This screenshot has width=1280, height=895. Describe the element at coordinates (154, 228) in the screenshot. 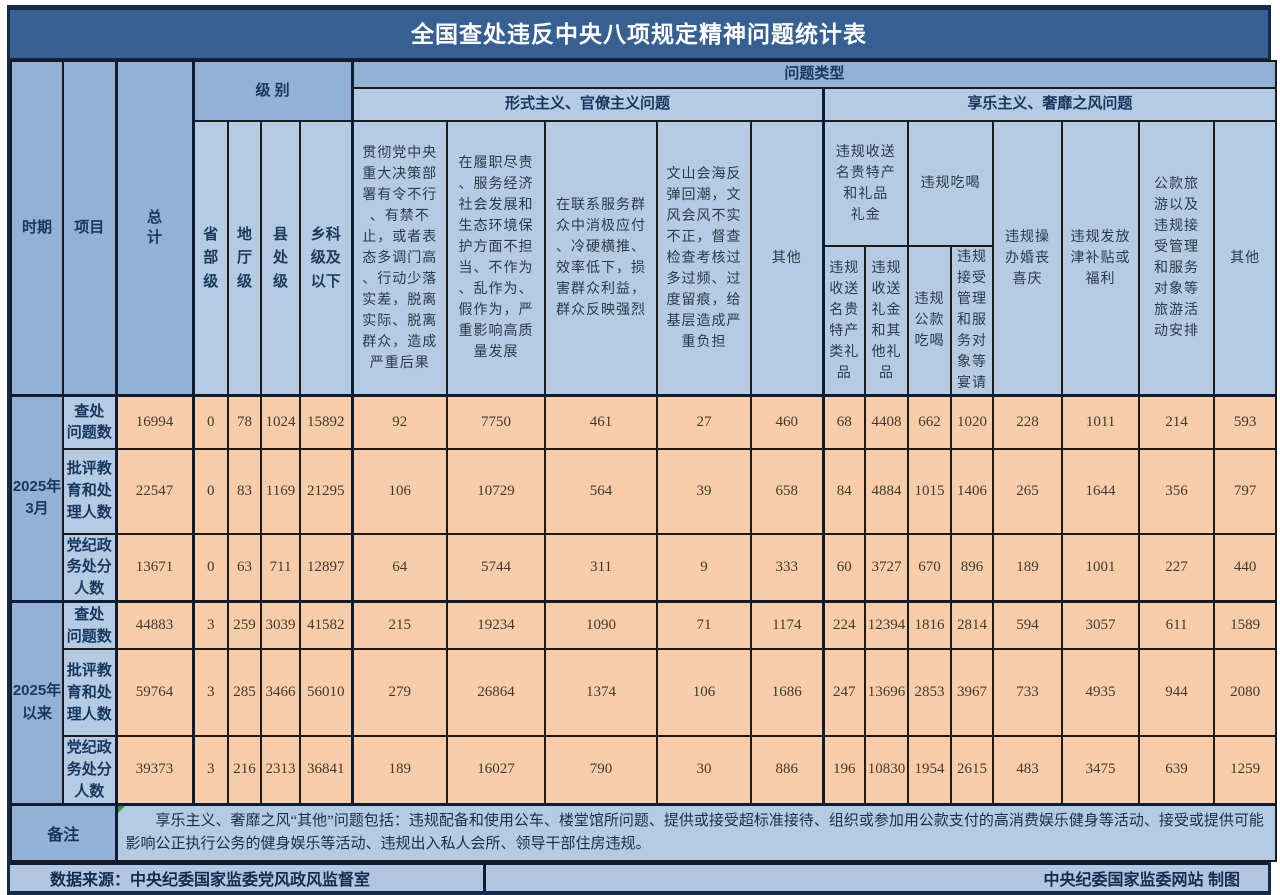

I see `header-total: 总 计` at that location.